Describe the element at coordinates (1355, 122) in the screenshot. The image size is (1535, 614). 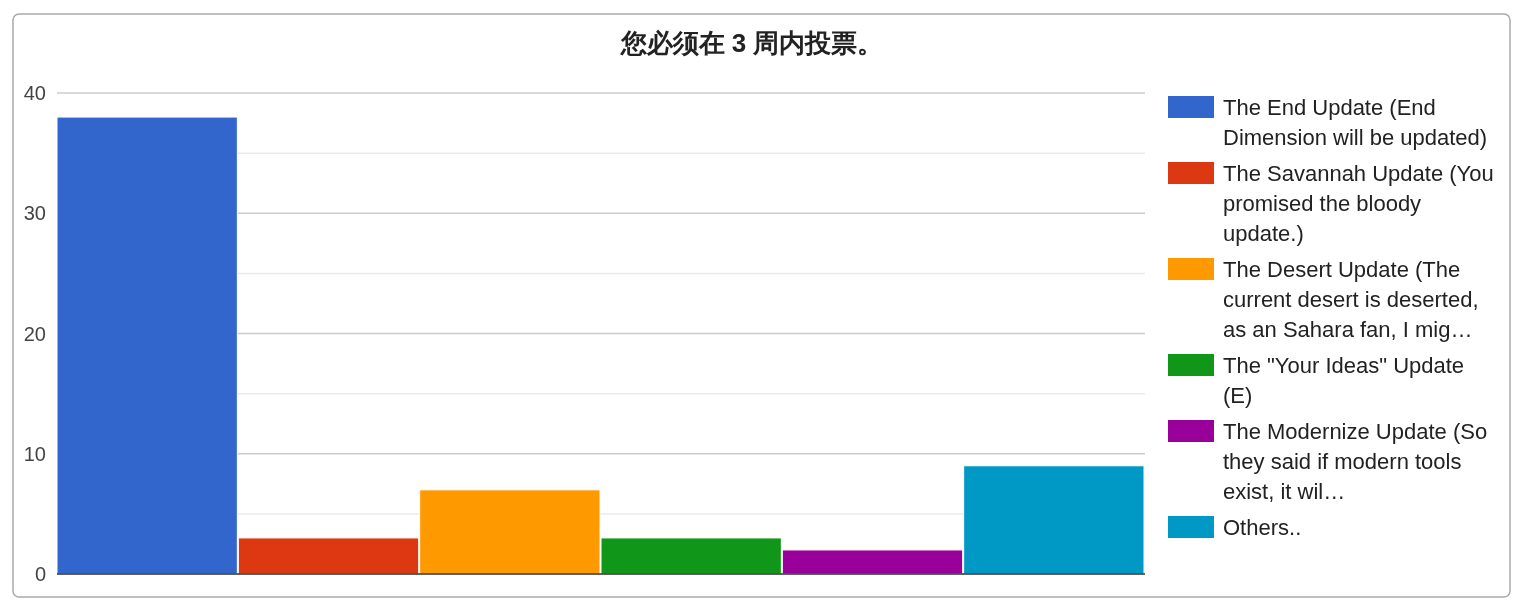
I see `legend-label: The End Update (End Dimension will be updated)` at that location.